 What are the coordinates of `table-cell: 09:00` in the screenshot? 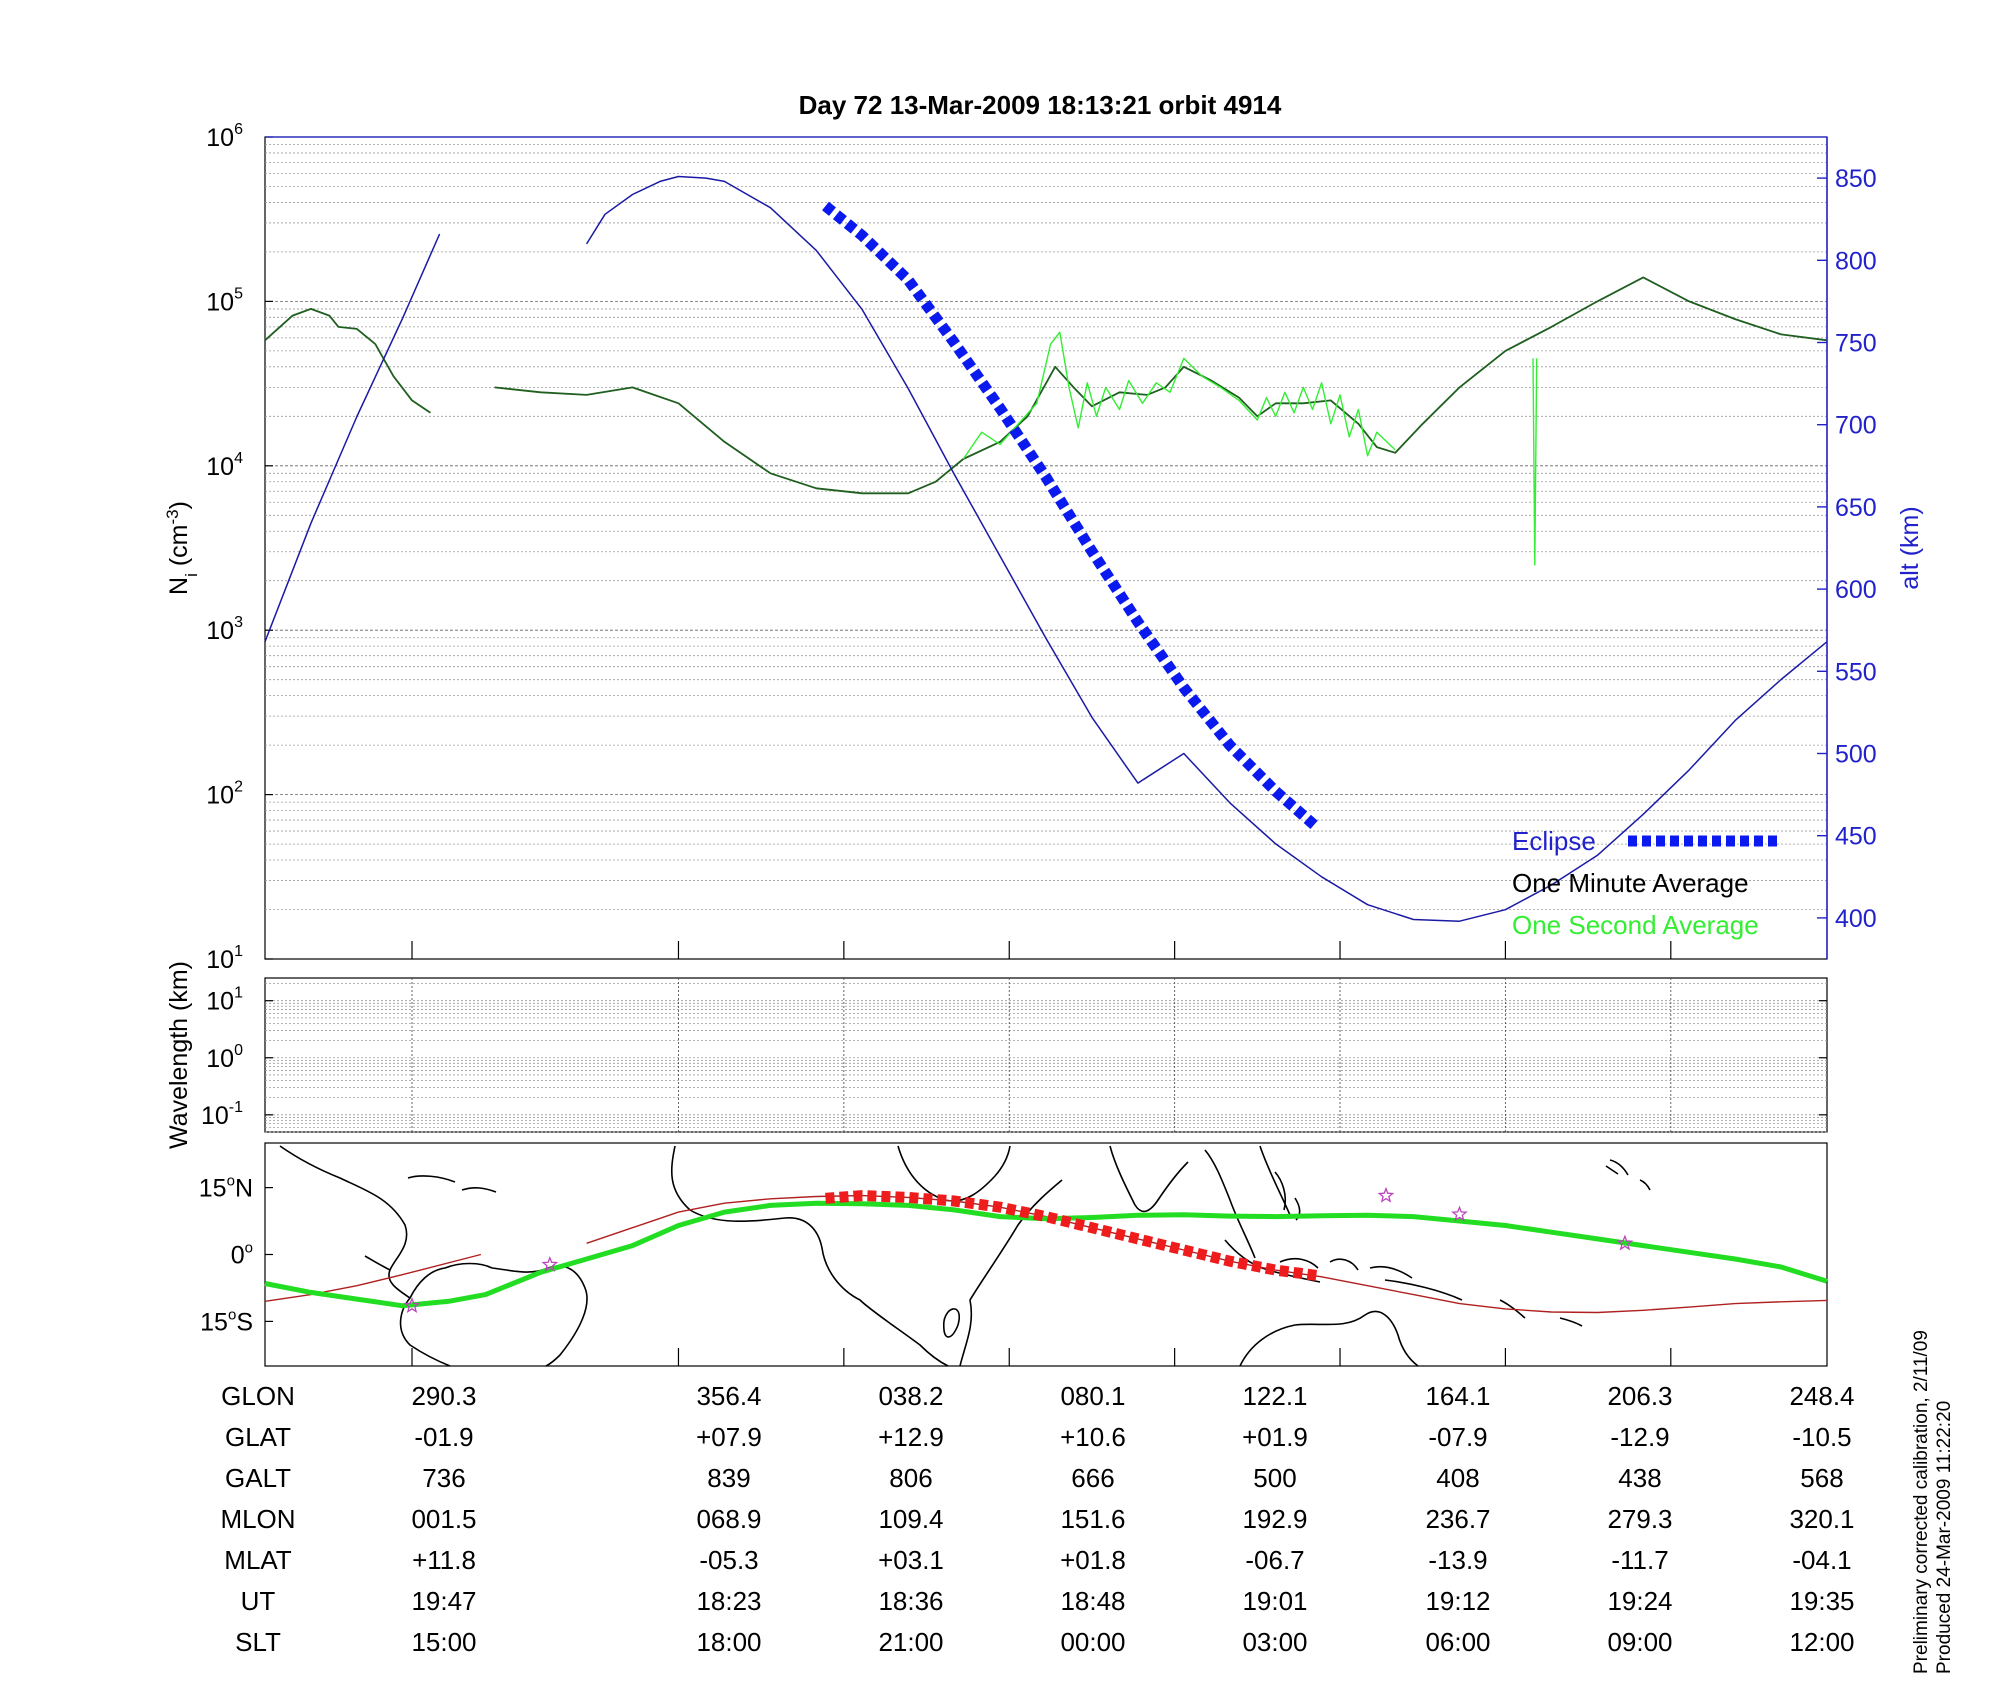 It's located at (1639, 1642).